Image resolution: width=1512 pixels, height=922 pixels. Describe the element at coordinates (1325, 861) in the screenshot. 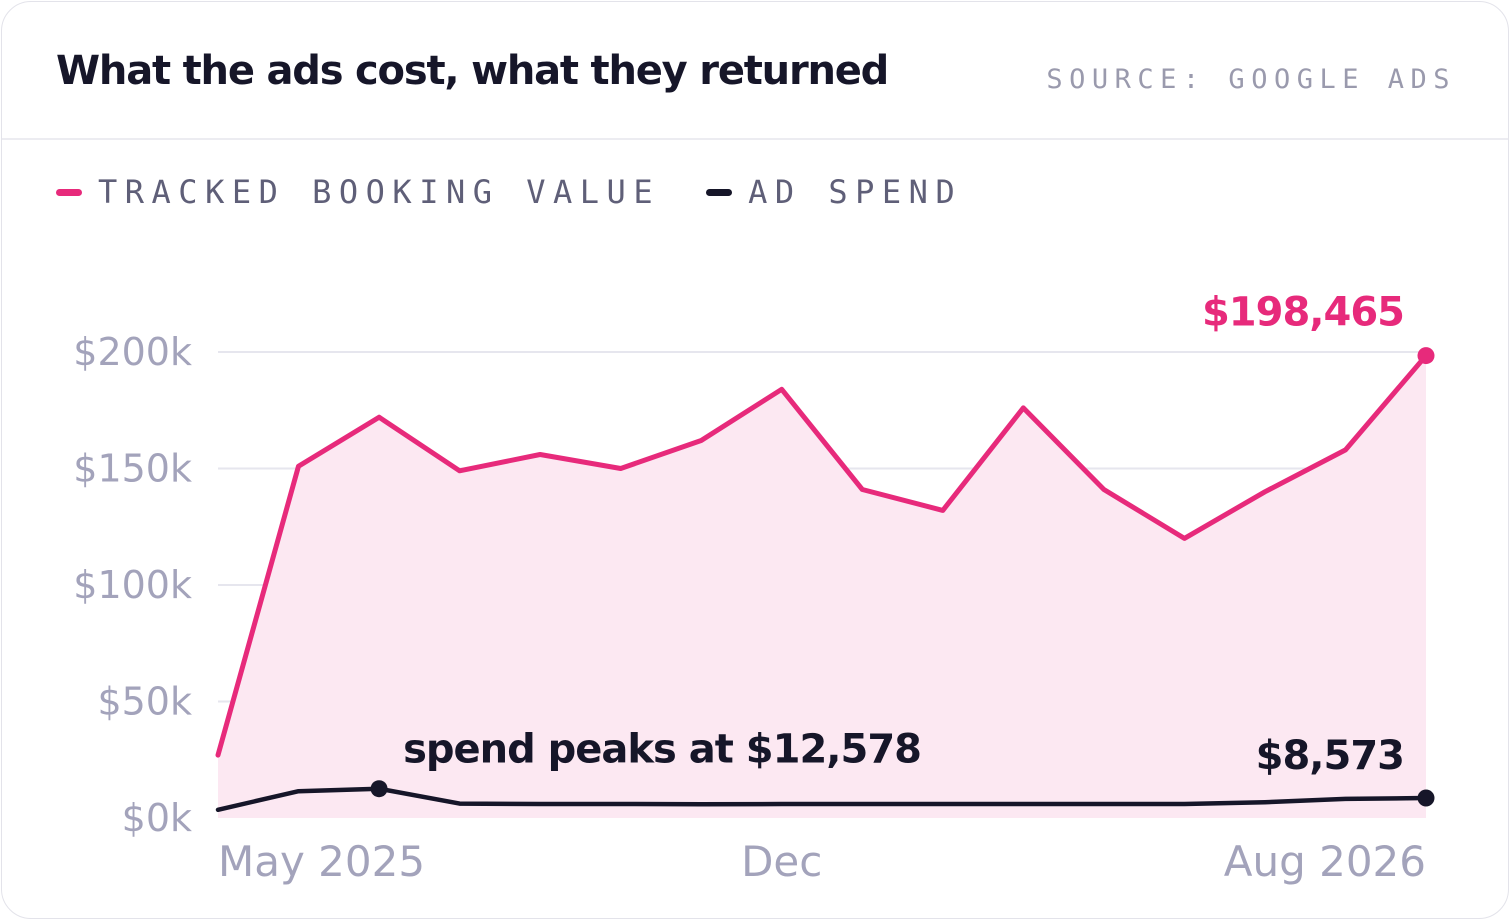

I see `x-tick-label: Aug 2026` at that location.